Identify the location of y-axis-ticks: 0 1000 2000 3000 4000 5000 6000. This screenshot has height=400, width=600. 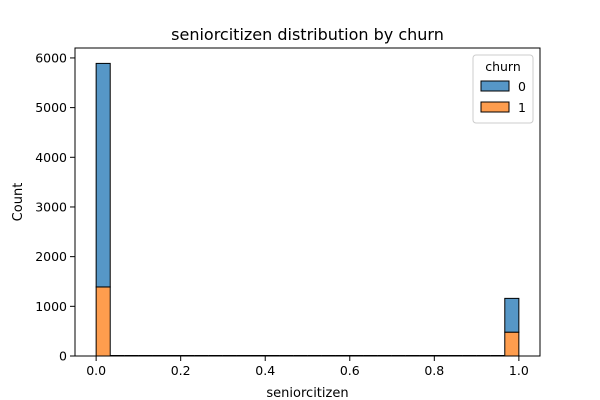
(55, 207).